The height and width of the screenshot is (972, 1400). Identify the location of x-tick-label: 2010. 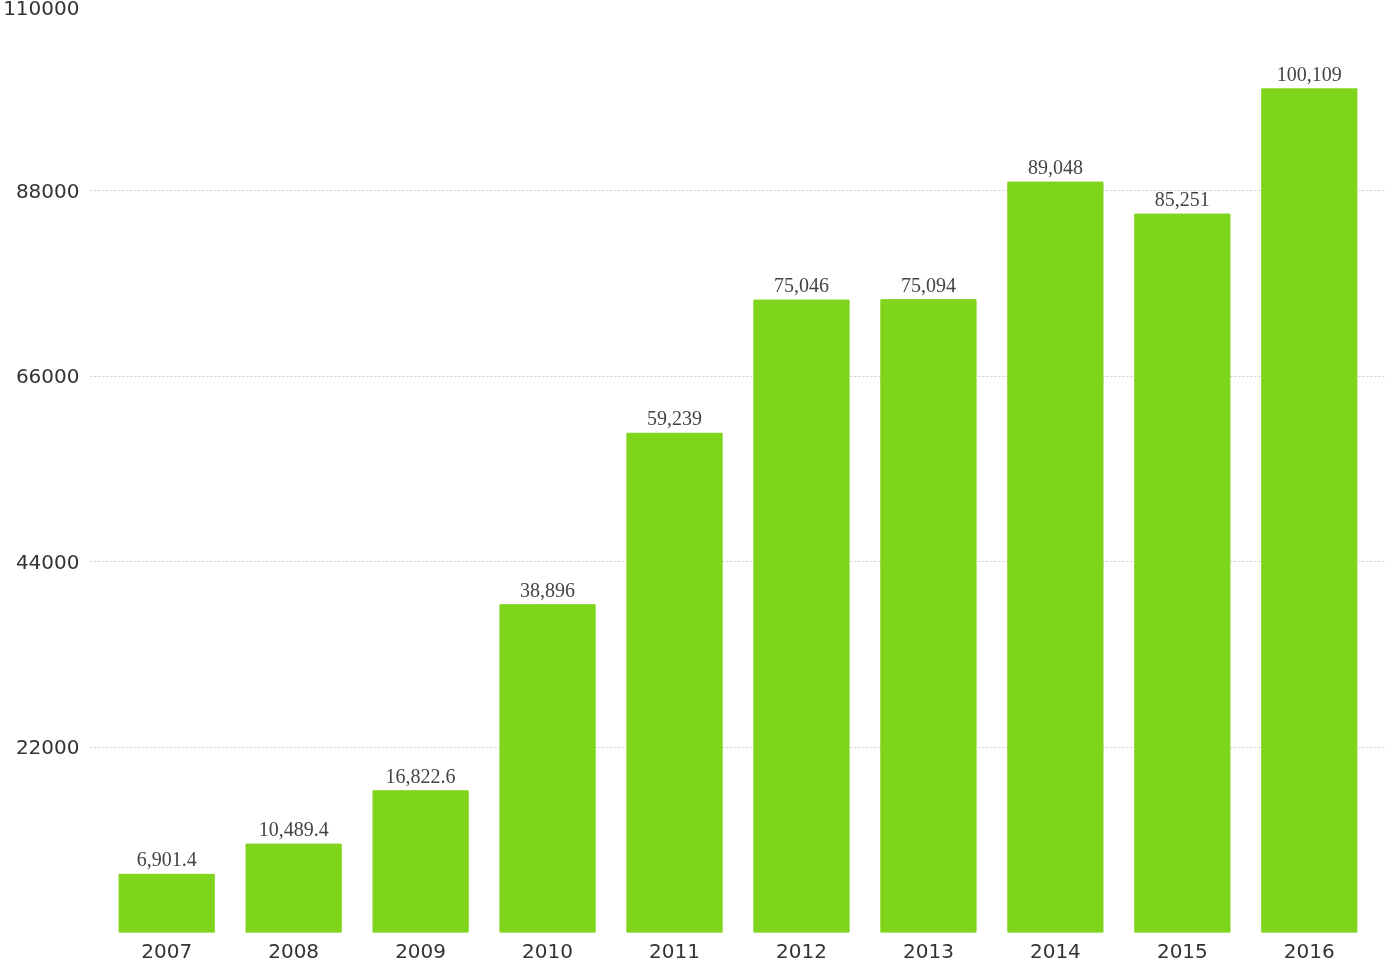
(548, 950).